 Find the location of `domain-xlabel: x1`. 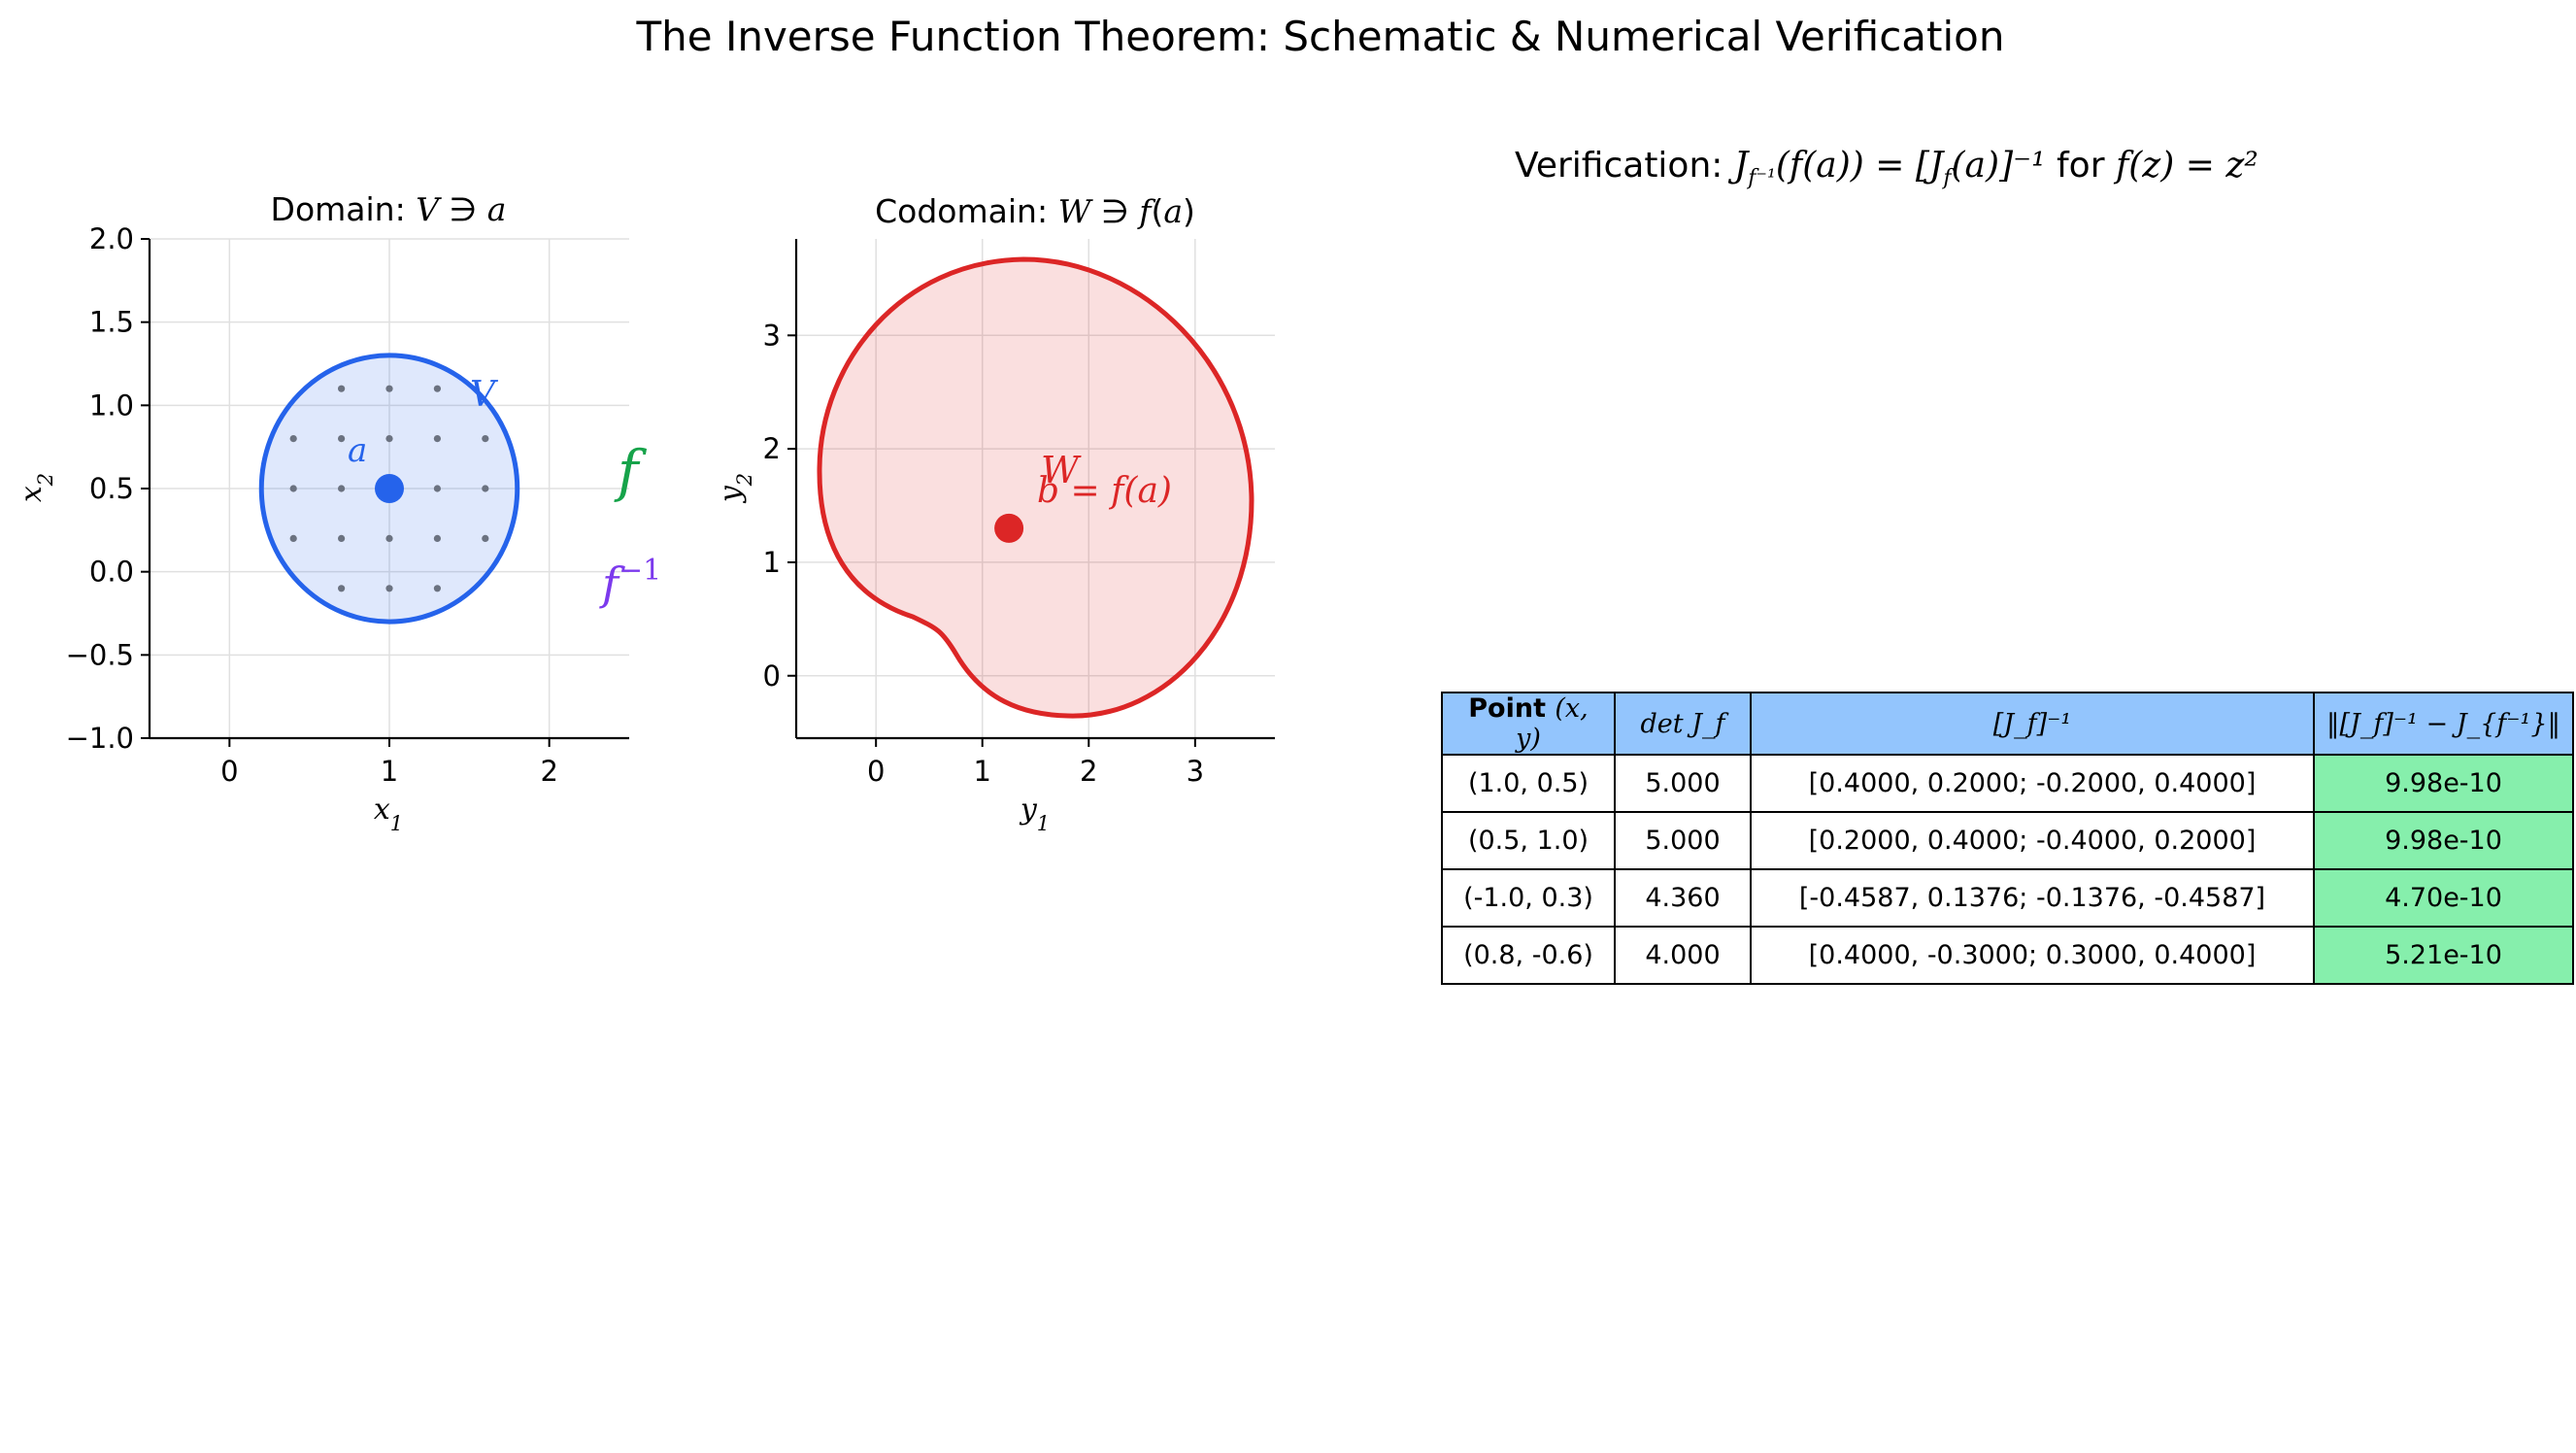

domain-xlabel: x1 is located at coordinates (388, 814).